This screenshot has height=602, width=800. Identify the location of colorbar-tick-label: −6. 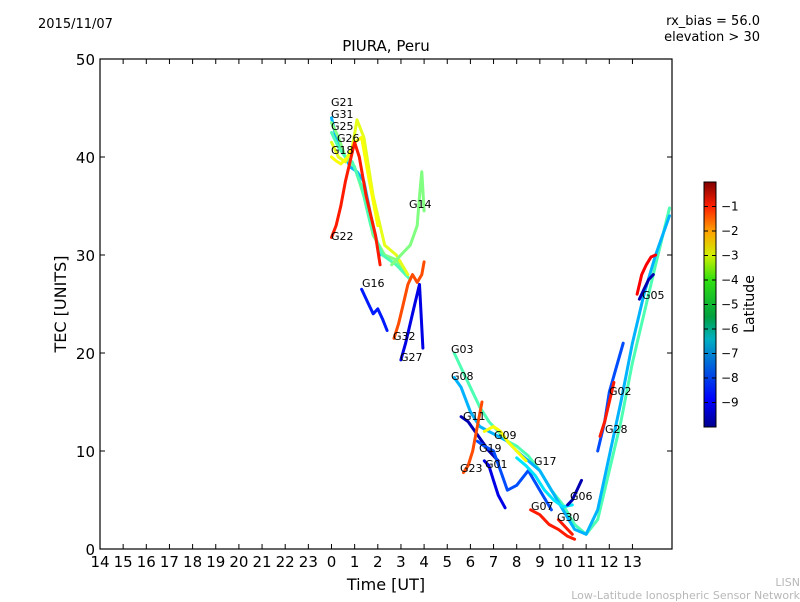
(730, 329).